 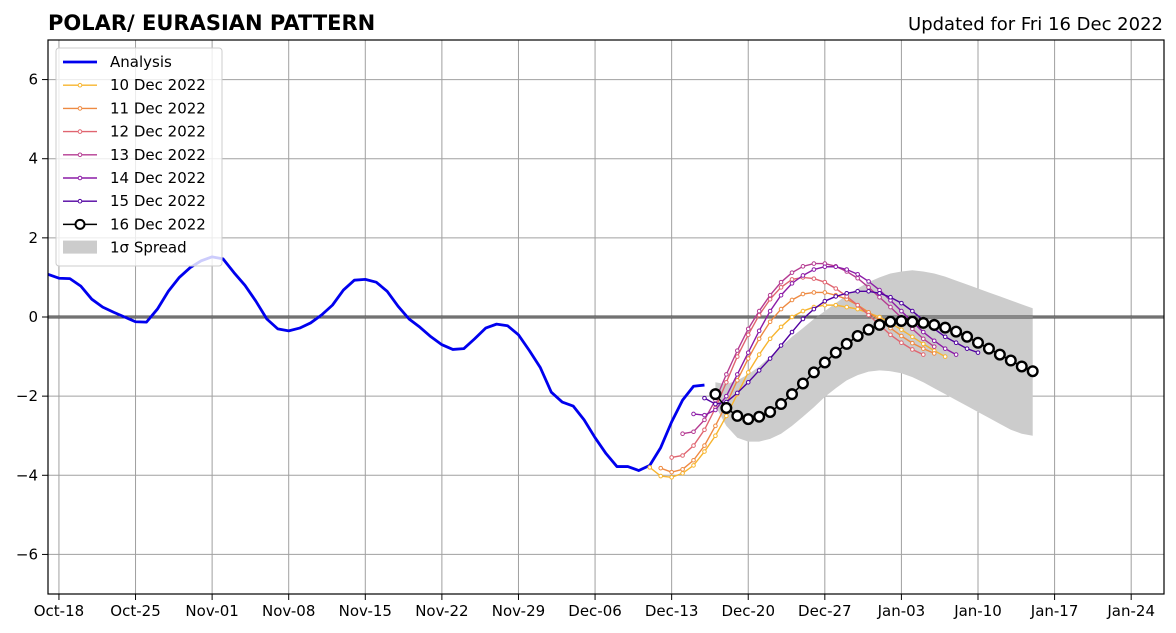 What do you see at coordinates (595, 611) in the screenshot?
I see `x-tick-label: Dec-06` at bounding box center [595, 611].